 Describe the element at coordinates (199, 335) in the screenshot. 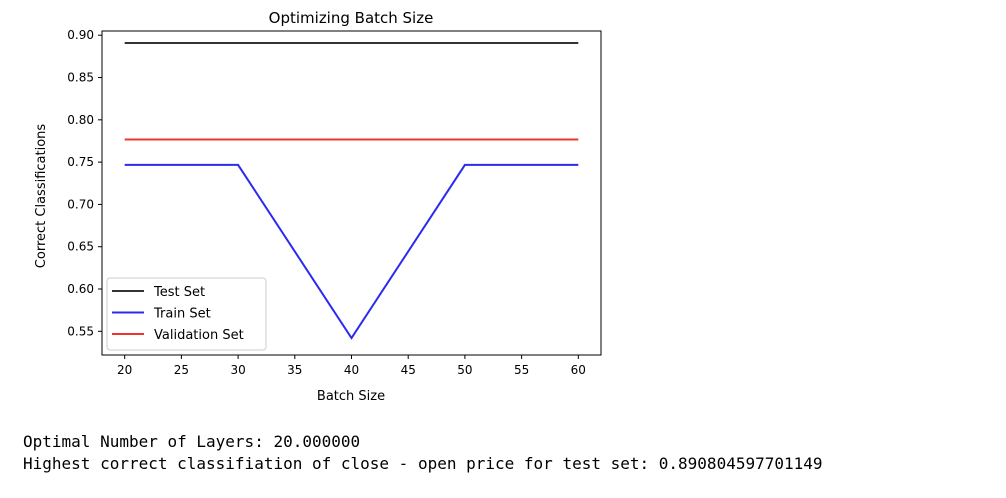

I see `legend-label: Validation Set` at that location.